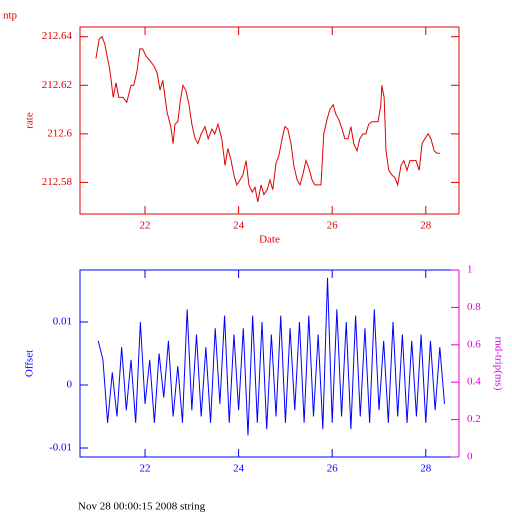  I want to click on y2-tick-label: 0.2, so click(474, 419).